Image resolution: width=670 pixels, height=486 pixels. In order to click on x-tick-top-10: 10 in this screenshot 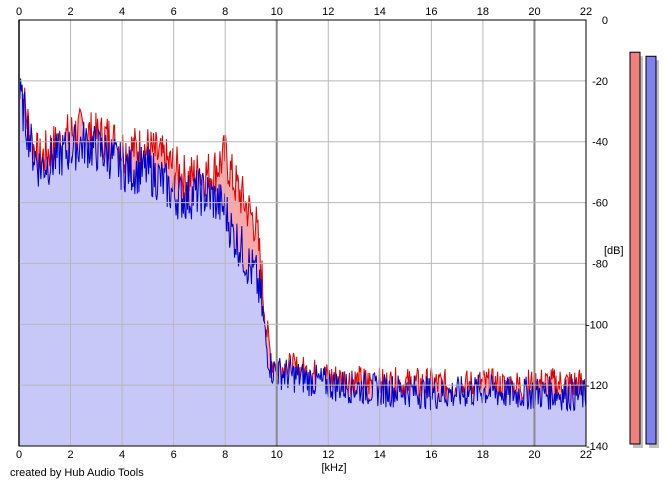, I will do `click(277, 12)`.